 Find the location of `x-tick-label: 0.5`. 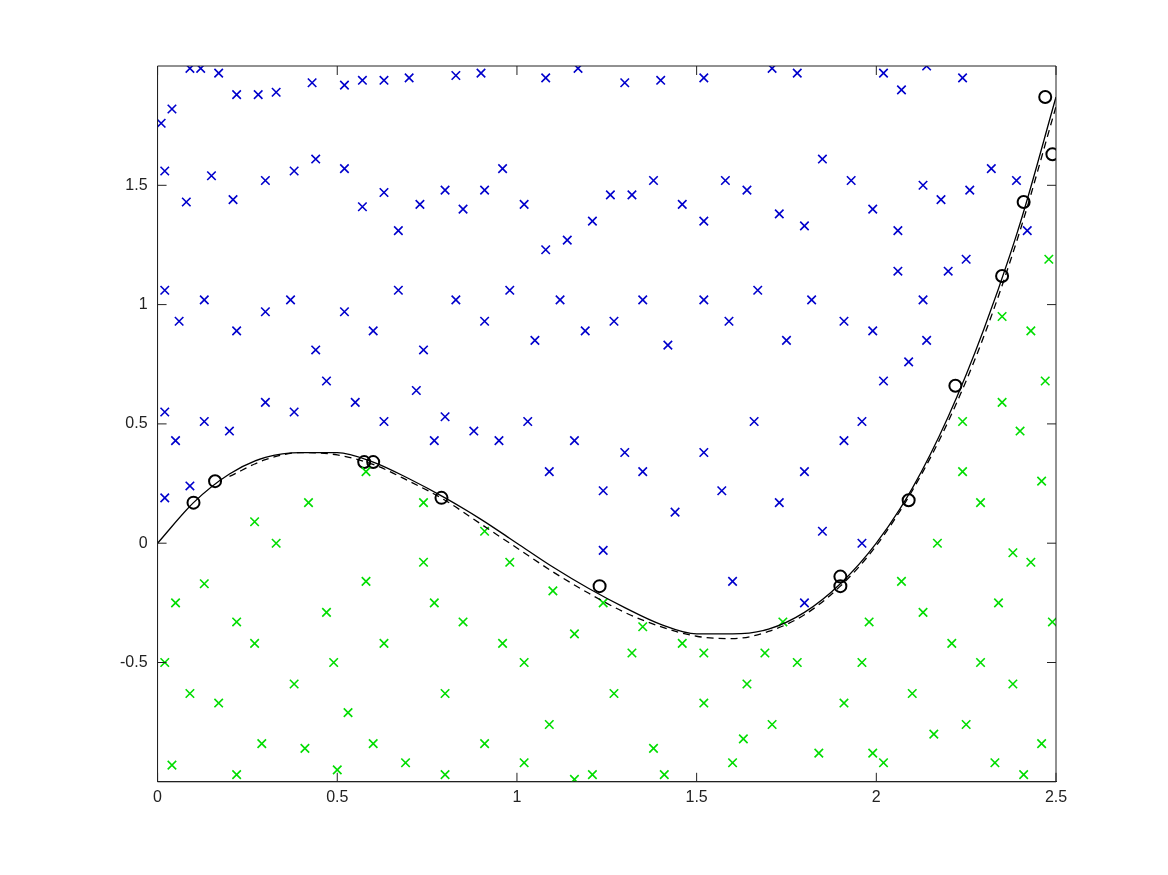

x-tick-label: 0.5 is located at coordinates (337, 796).